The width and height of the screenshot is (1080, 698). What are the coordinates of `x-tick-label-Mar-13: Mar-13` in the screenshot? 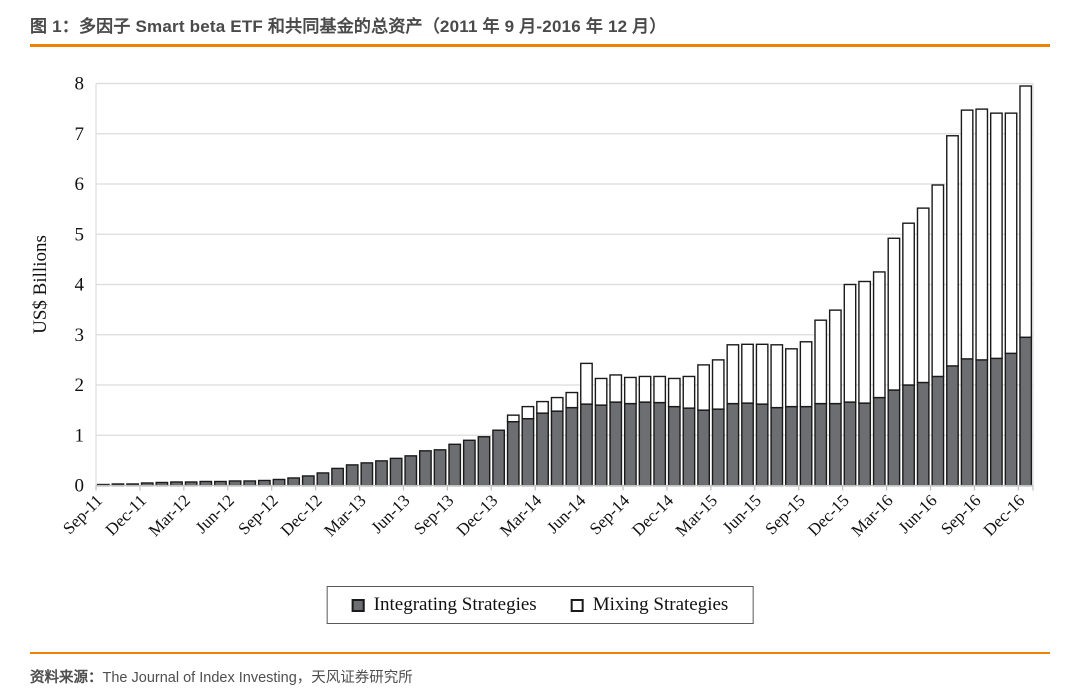 It's located at (344, 515).